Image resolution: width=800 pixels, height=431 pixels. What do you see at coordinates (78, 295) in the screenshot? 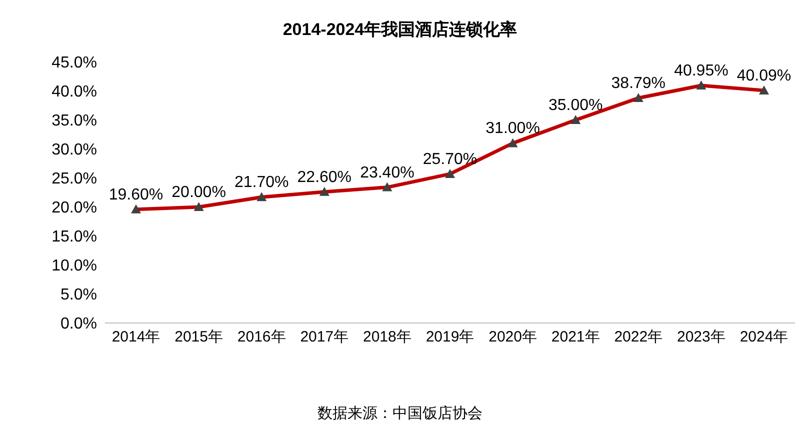
I see `y-tick-label: 5.0%` at bounding box center [78, 295].